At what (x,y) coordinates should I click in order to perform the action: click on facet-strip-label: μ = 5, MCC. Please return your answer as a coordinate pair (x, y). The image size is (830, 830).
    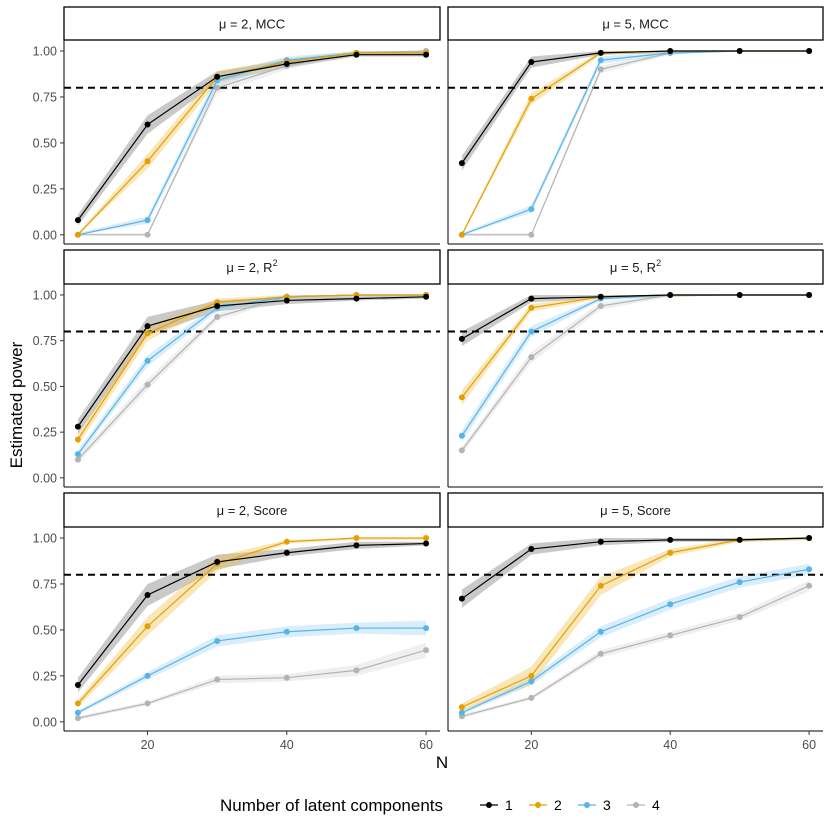
    Looking at the image, I should click on (635, 24).